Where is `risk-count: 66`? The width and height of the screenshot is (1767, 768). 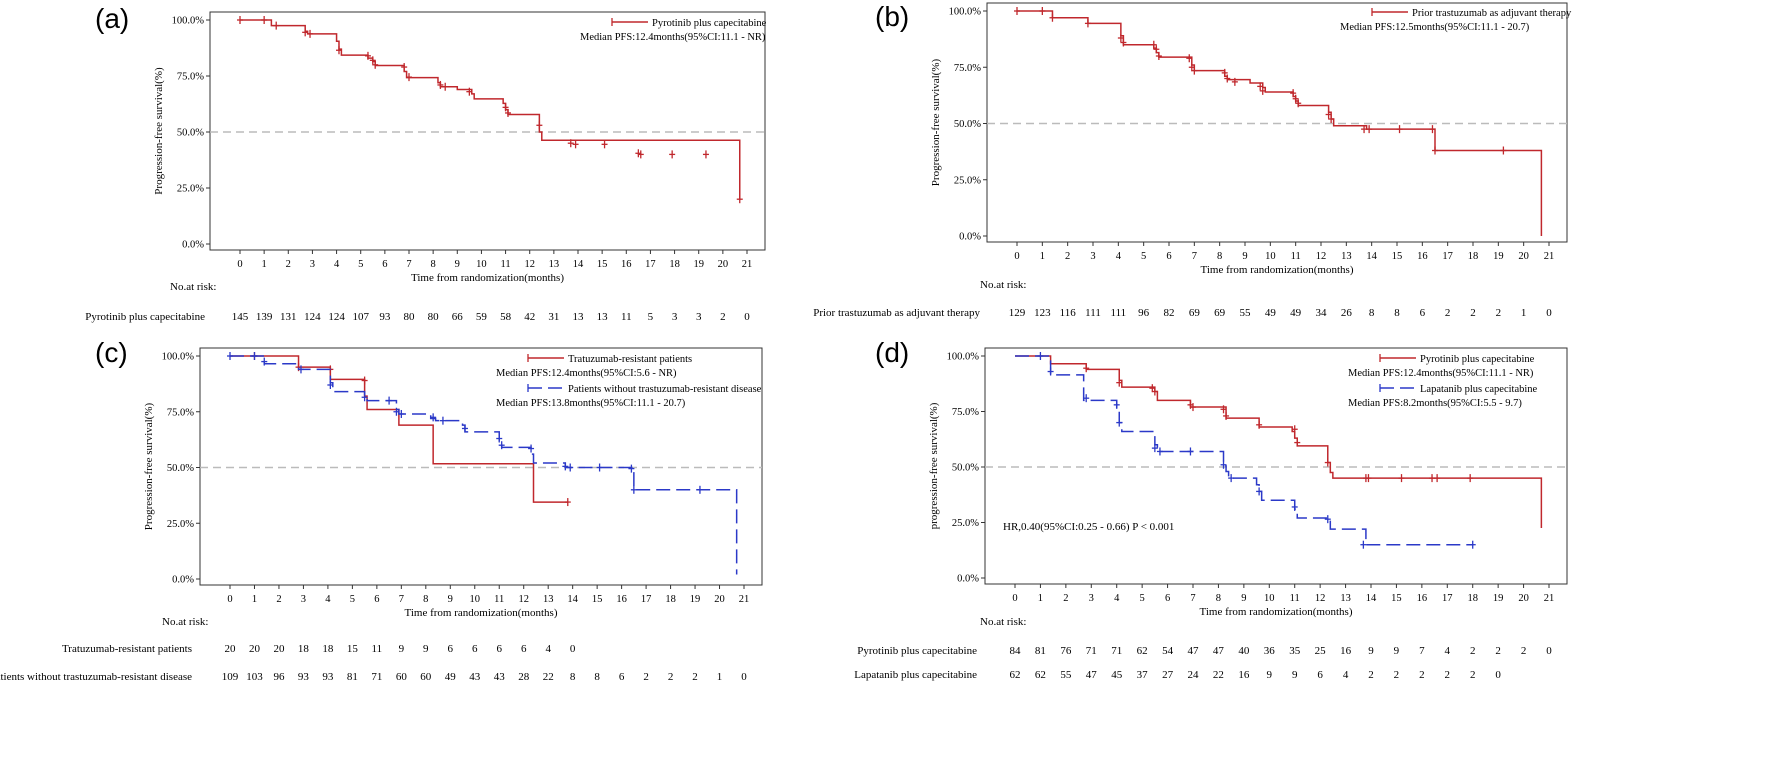
risk-count: 66 is located at coordinates (458, 317).